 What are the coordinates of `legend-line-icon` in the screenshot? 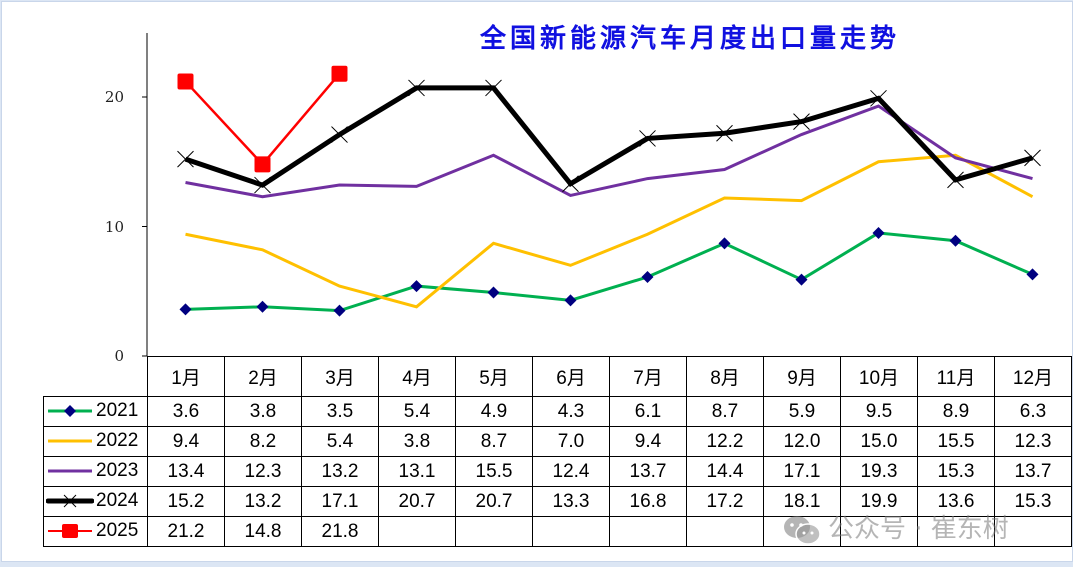 It's located at (70, 471).